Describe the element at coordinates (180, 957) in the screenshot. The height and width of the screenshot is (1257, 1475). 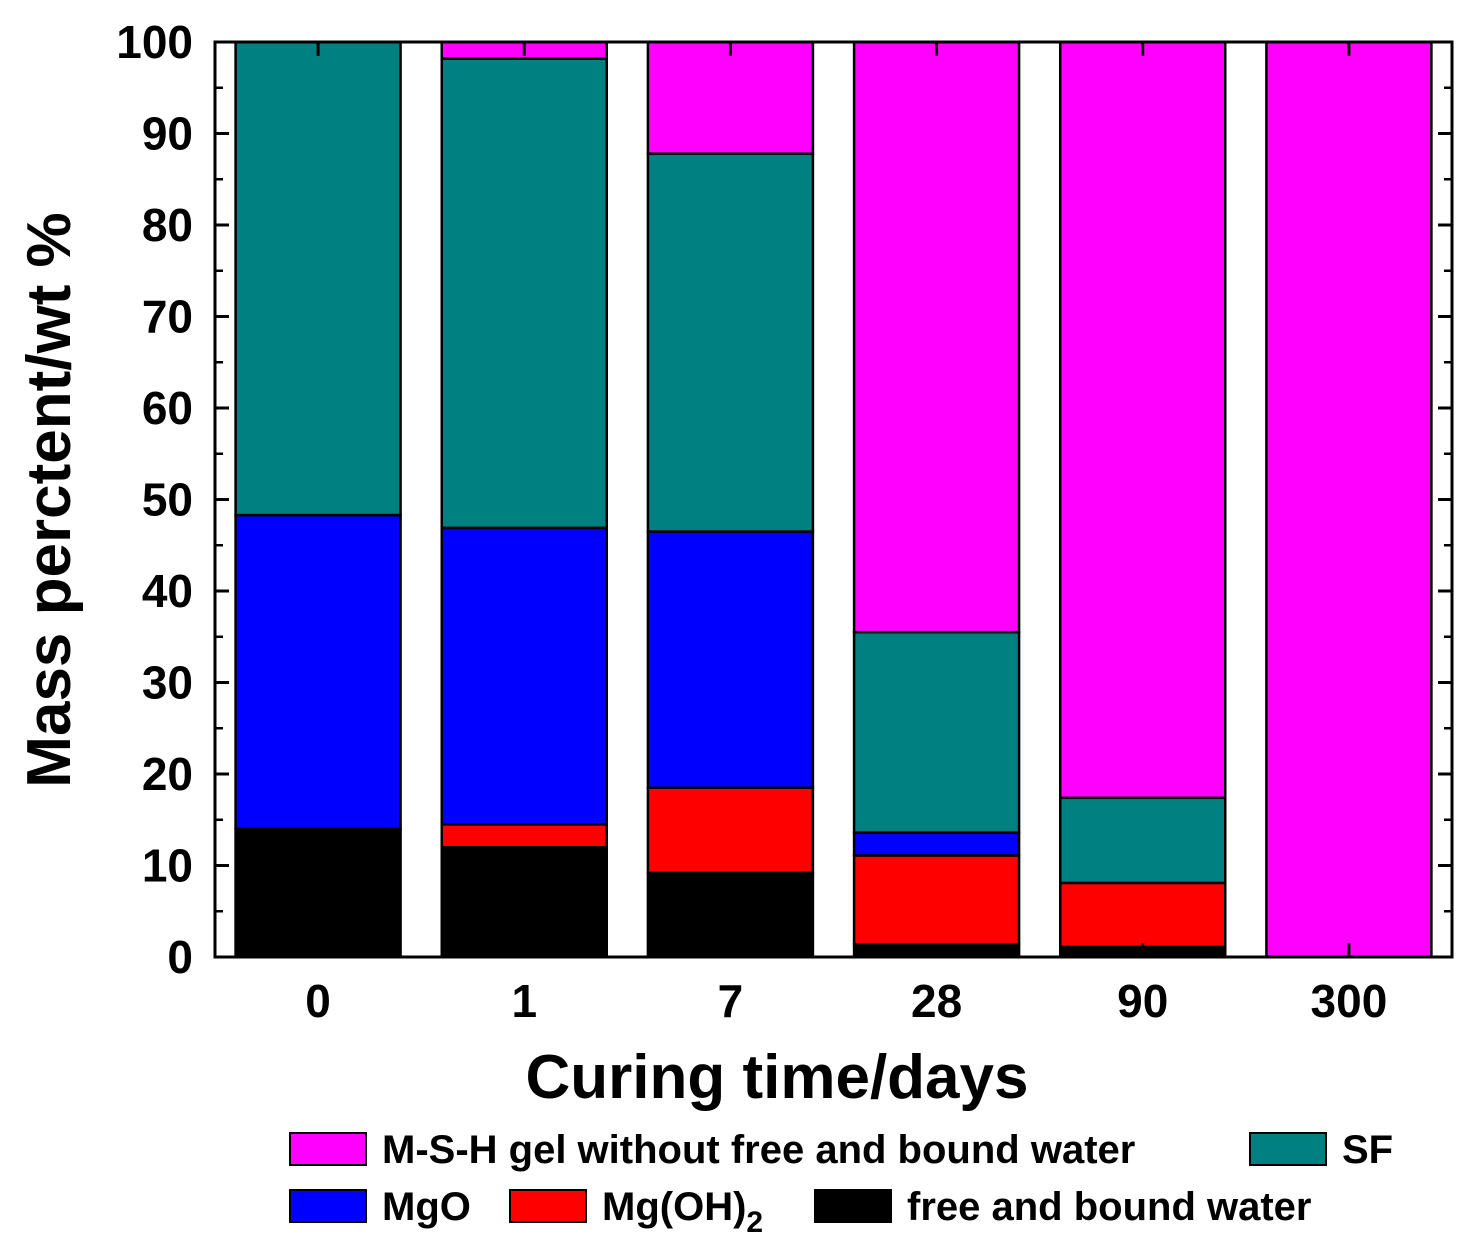
I see `y-tick-label: 0` at that location.